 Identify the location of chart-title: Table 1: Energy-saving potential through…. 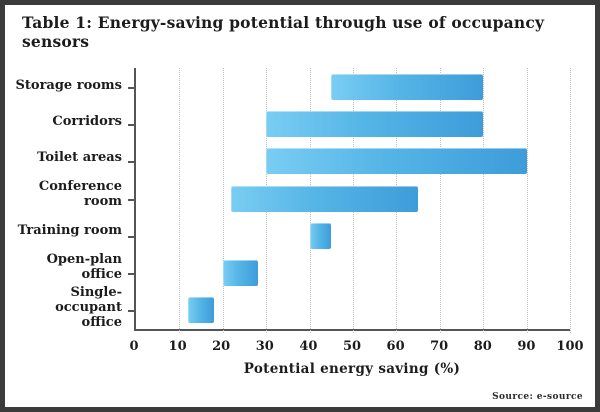
(283, 32).